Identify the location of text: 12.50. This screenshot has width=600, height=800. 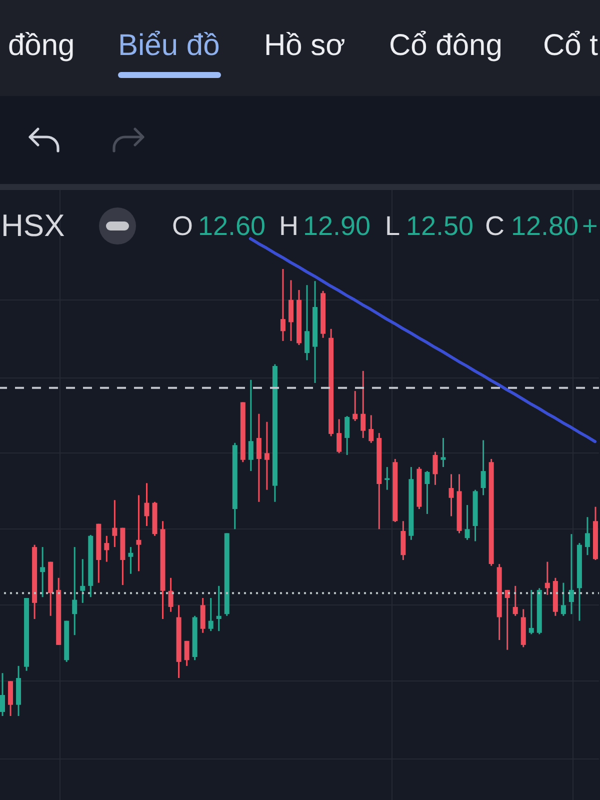
(440, 226).